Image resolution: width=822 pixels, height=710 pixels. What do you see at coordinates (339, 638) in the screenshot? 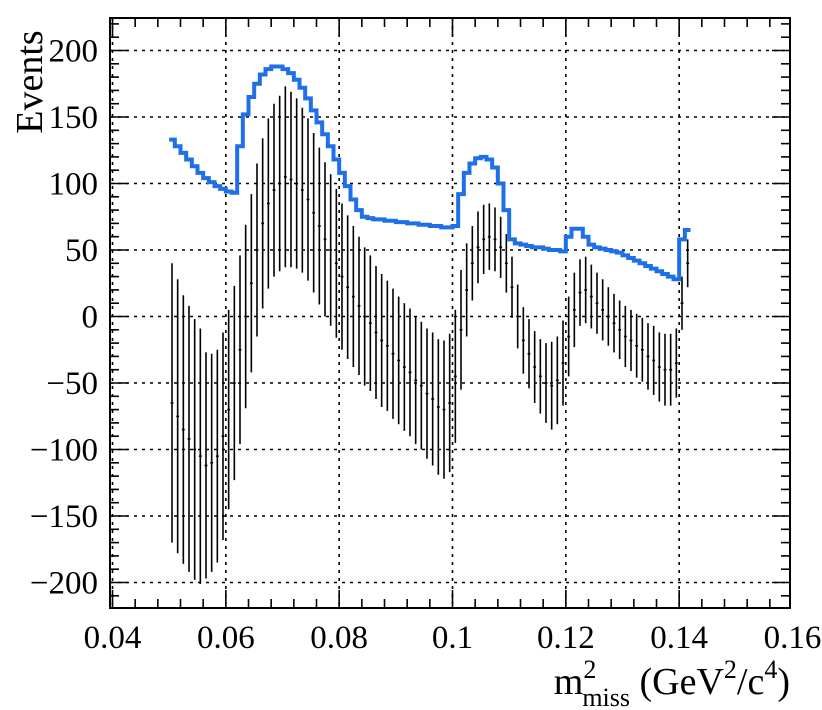
I see `x-tick-label: 0.08` at bounding box center [339, 638].